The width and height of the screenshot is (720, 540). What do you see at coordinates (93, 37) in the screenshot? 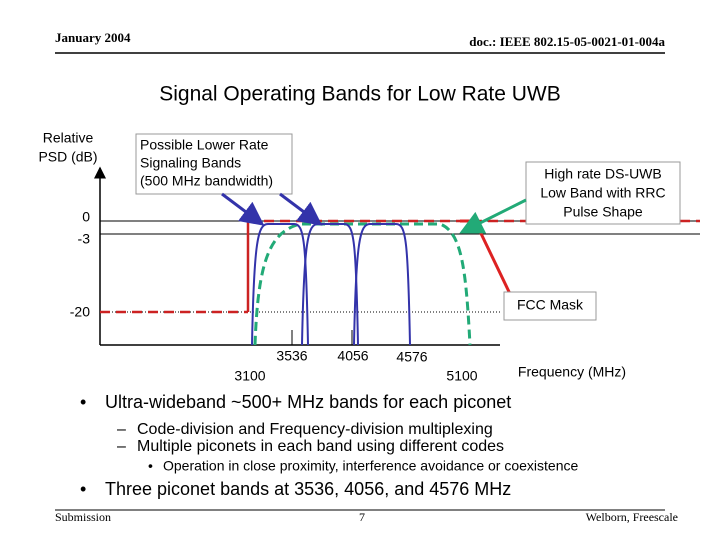
I see `header-date: January 2004` at bounding box center [93, 37].